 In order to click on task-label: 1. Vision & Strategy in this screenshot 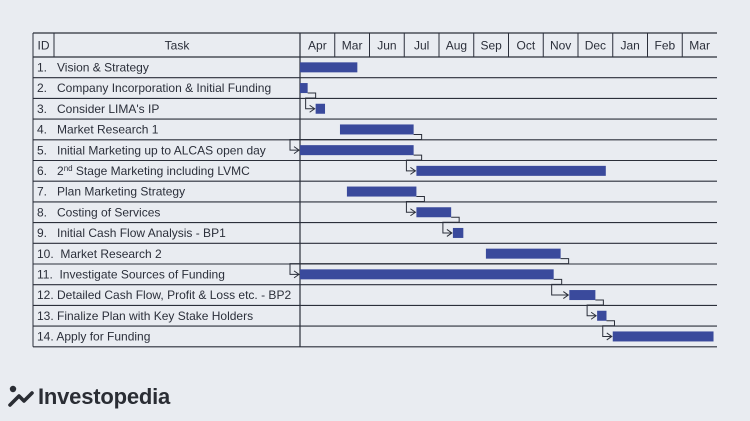, I will do `click(93, 68)`.